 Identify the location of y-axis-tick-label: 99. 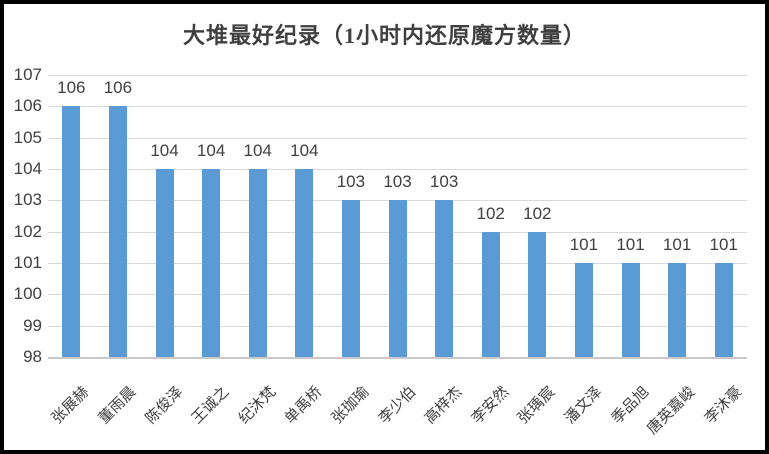
(32, 325).